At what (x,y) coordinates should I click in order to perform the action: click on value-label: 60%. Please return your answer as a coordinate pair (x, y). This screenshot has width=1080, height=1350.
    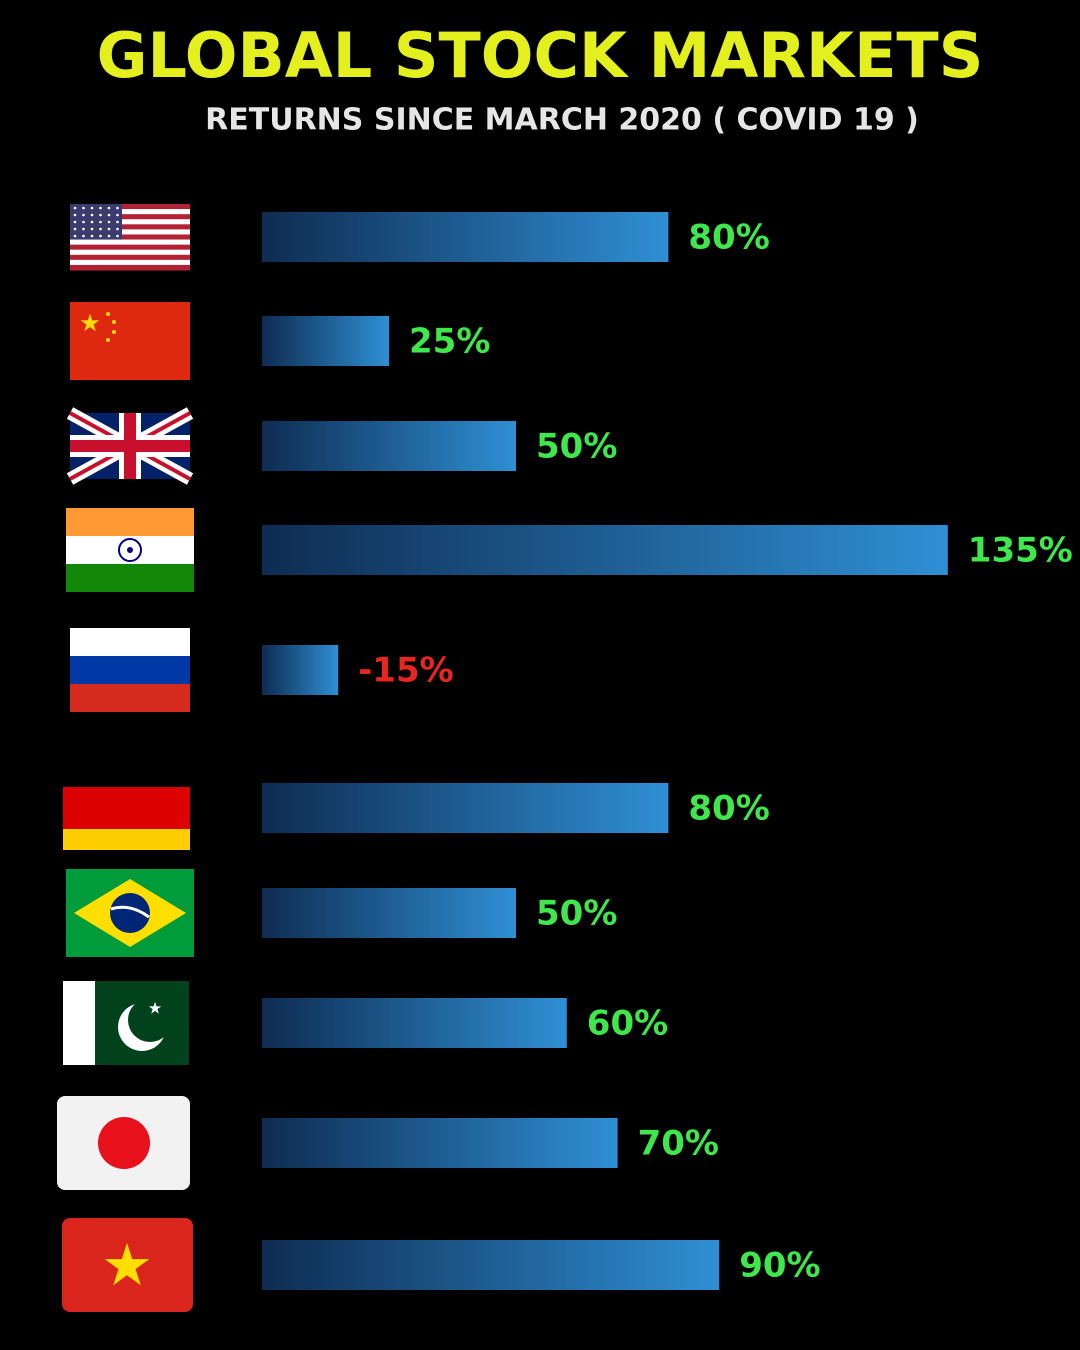
    Looking at the image, I should click on (627, 1024).